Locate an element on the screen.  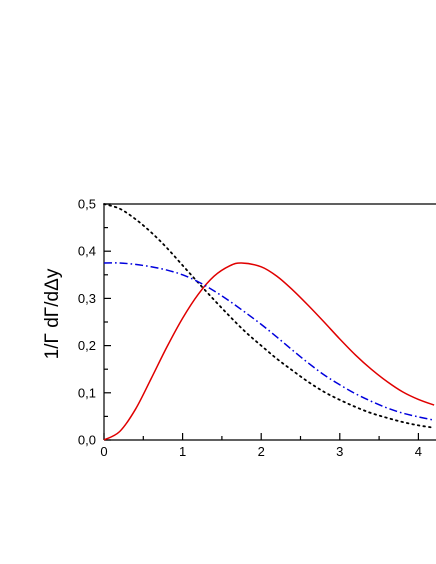
x-tick-label: 3 is located at coordinates (339, 451).